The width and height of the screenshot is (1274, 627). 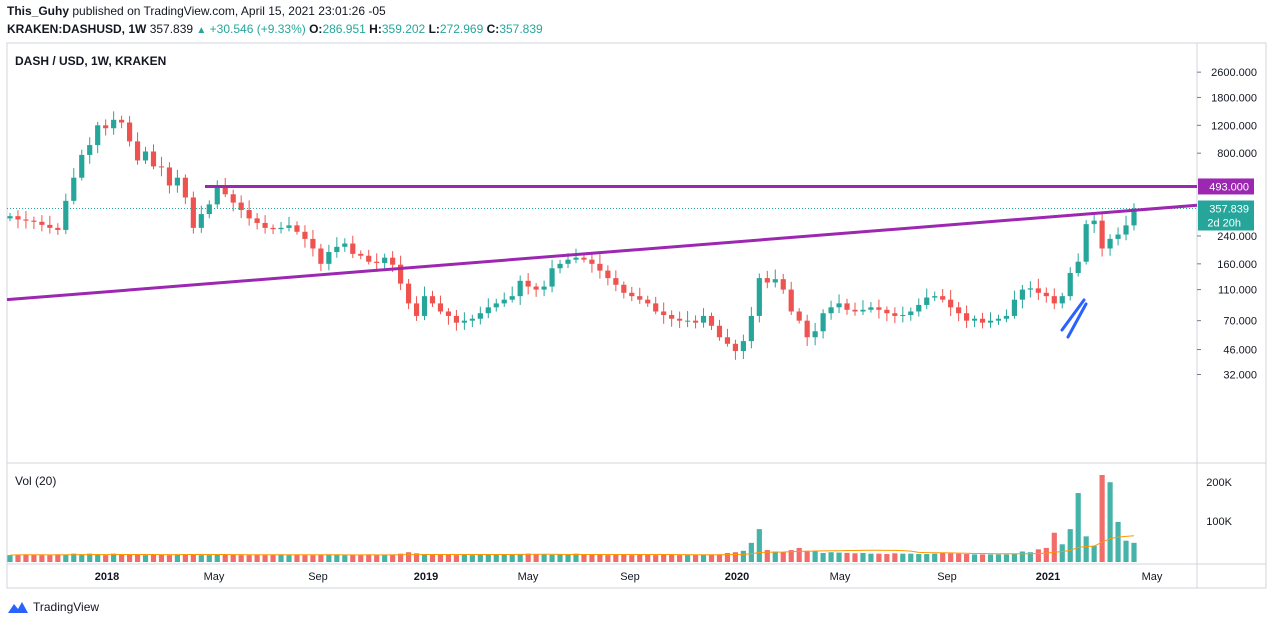 What do you see at coordinates (1229, 210) in the screenshot?
I see `last-price-text: 357.839` at bounding box center [1229, 210].